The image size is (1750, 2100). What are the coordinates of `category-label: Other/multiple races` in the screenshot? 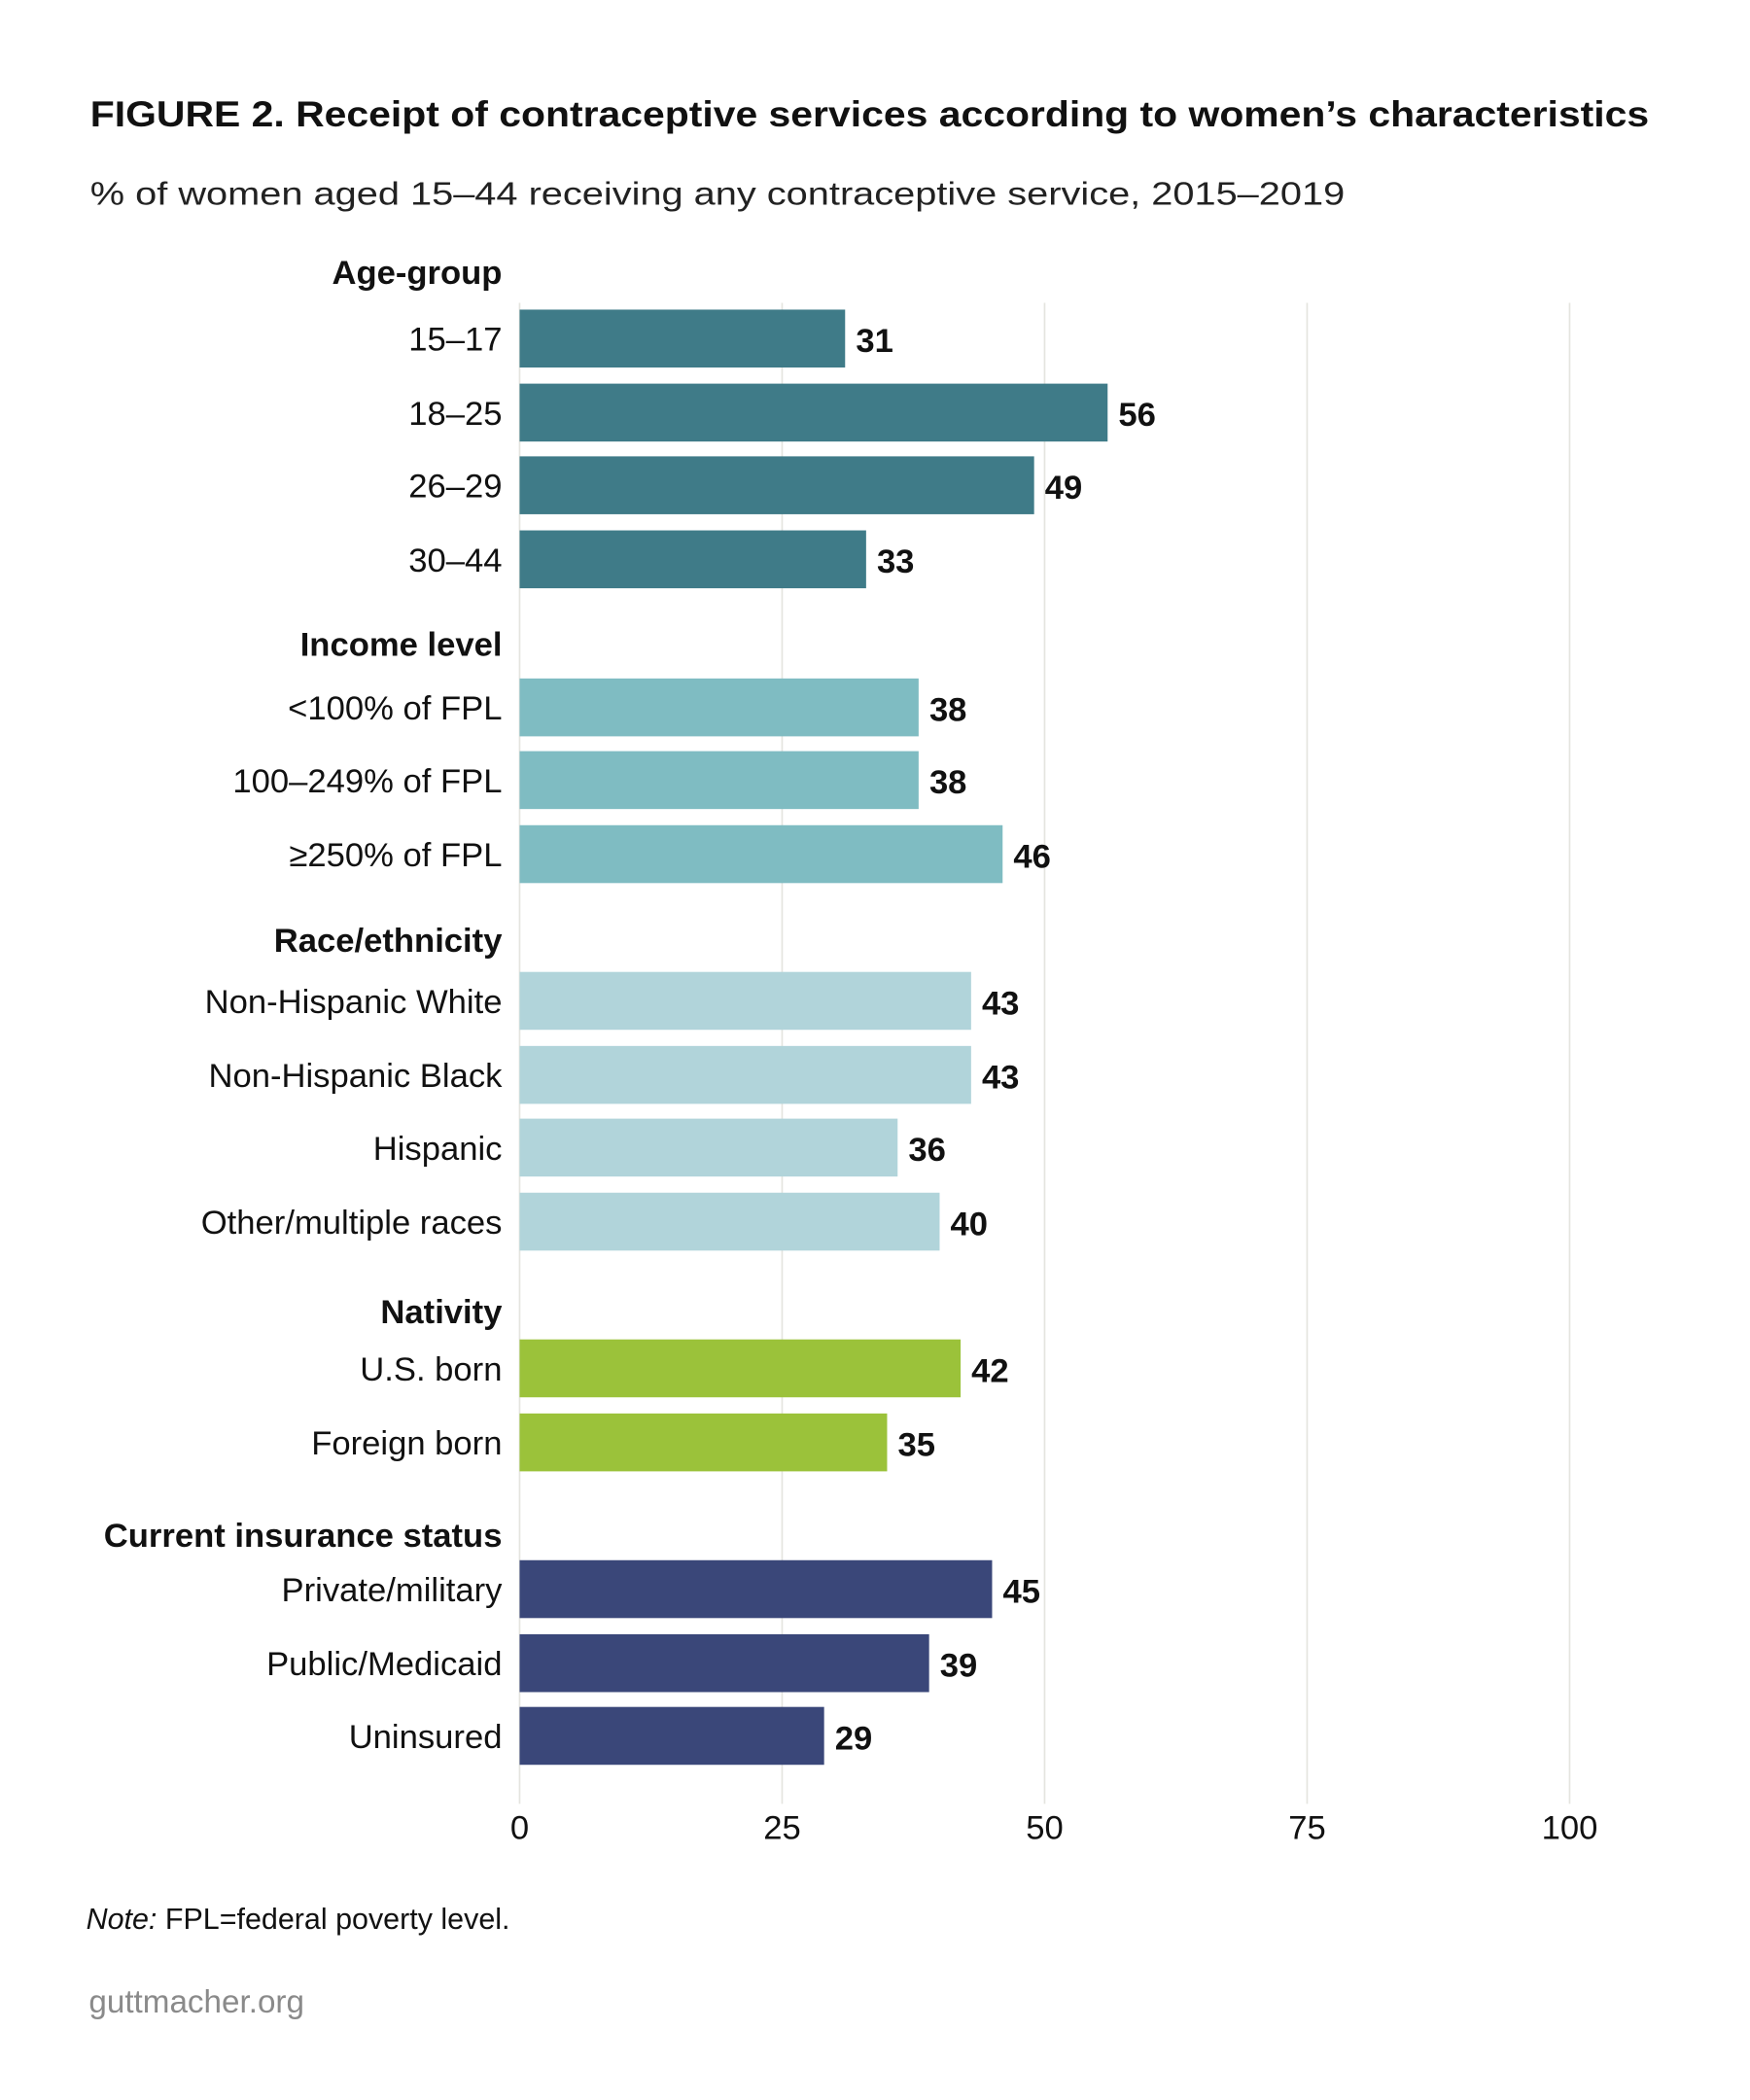 It's located at (352, 1223).